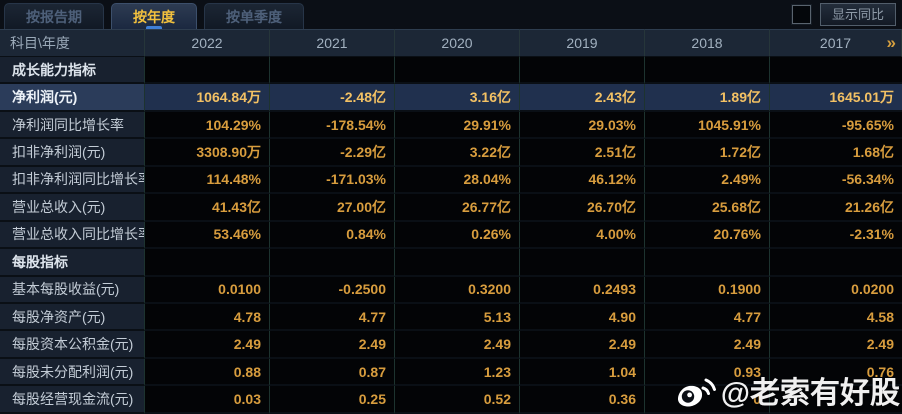  What do you see at coordinates (582, 43) in the screenshot?
I see `year-column-header: 2019` at bounding box center [582, 43].